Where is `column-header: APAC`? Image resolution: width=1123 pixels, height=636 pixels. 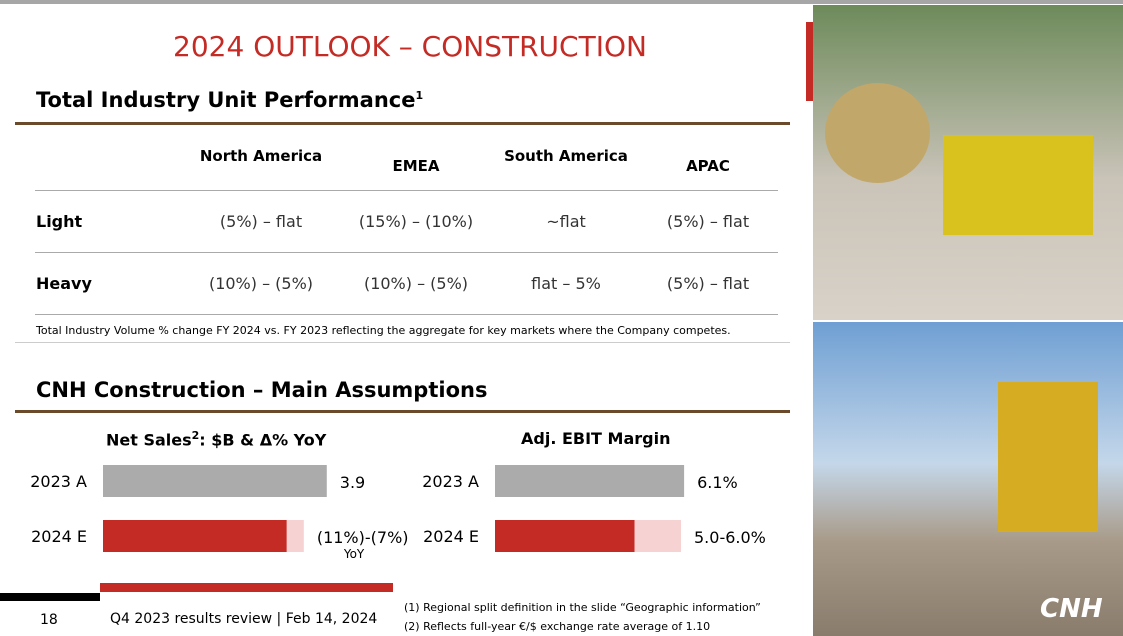 column-header: APAC is located at coordinates (708, 166).